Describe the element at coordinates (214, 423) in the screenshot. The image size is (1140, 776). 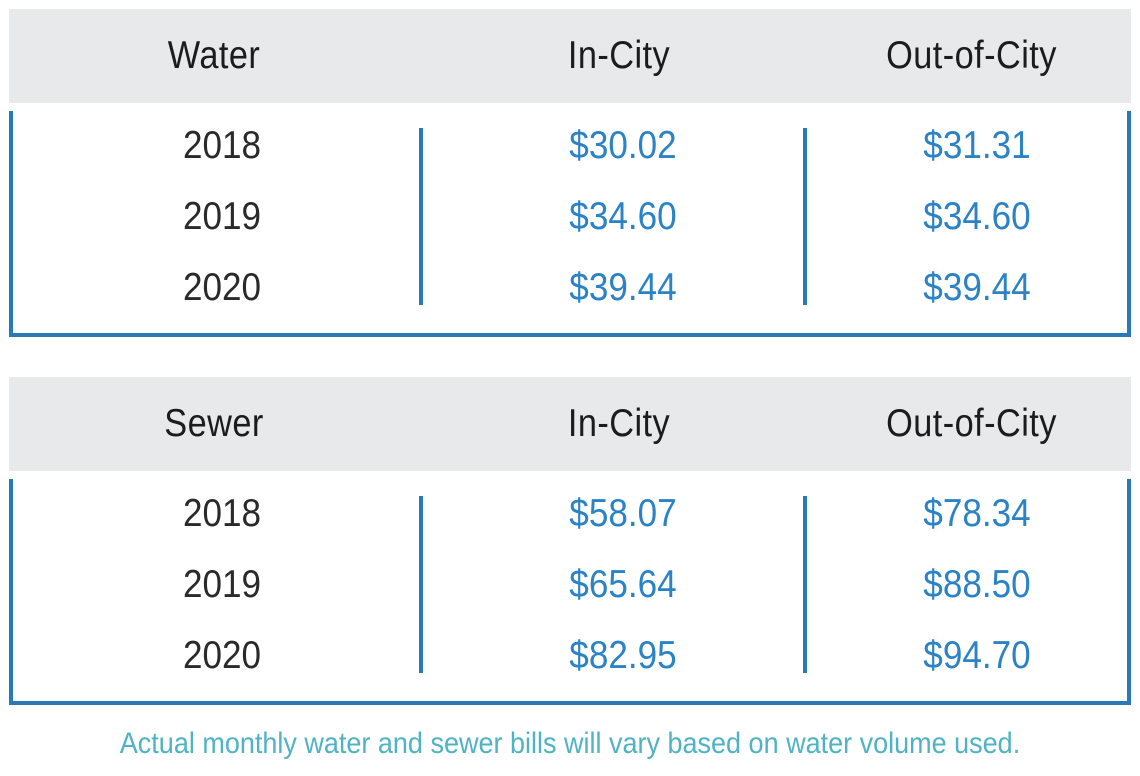
I see `header-category: Sewer` at that location.